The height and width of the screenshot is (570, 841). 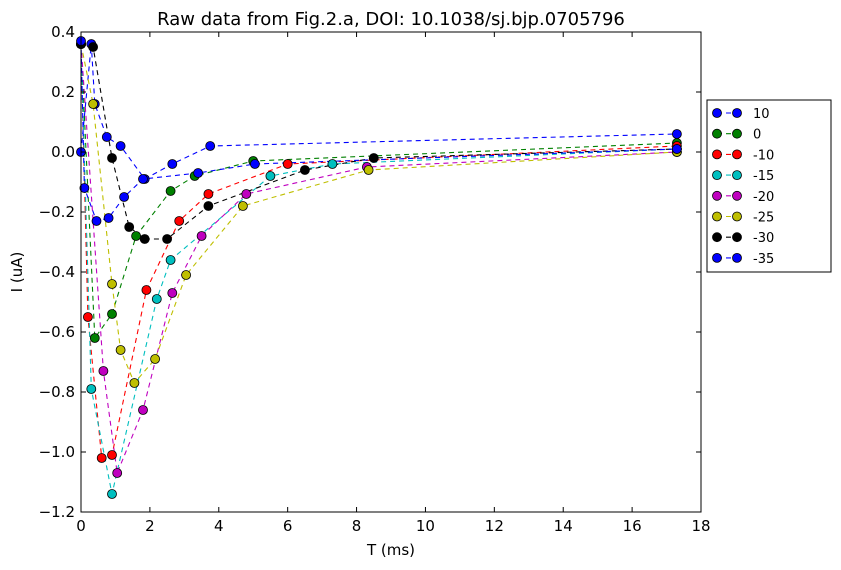 What do you see at coordinates (425, 526) in the screenshot?
I see `x-tick-label: 10` at bounding box center [425, 526].